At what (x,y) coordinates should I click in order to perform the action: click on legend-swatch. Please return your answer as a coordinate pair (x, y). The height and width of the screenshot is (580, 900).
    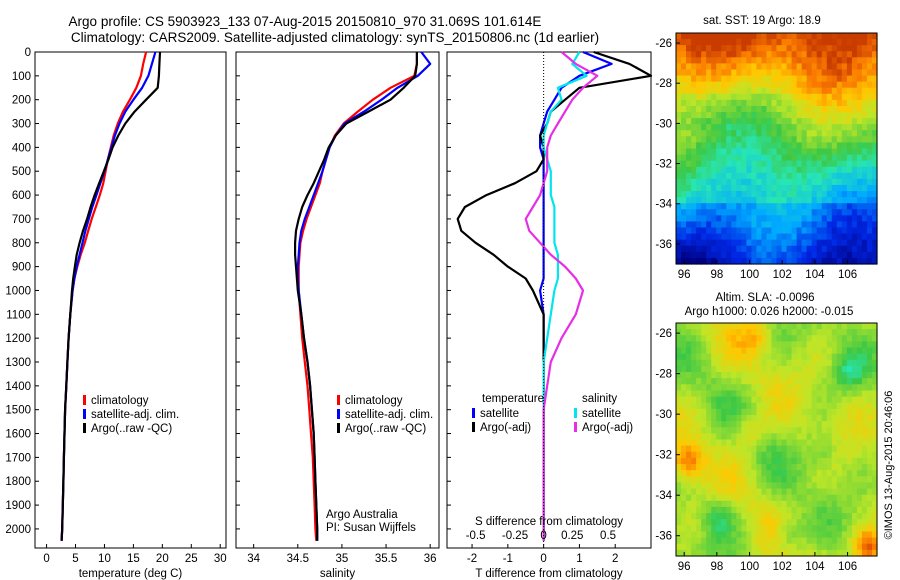
    Looking at the image, I should click on (84, 414).